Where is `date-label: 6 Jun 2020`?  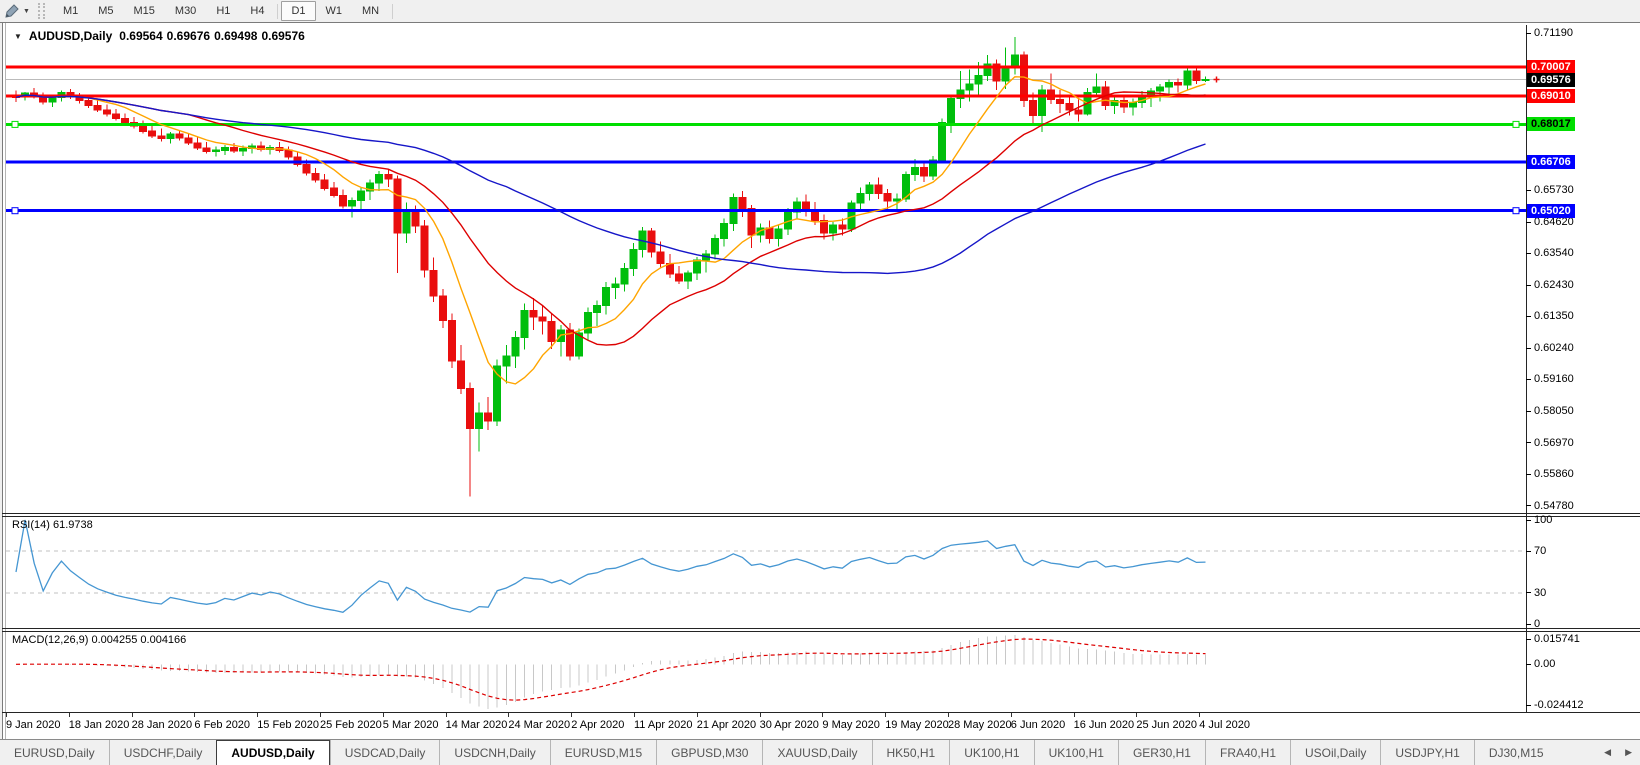
date-label: 6 Jun 2020 is located at coordinates (1038, 725).